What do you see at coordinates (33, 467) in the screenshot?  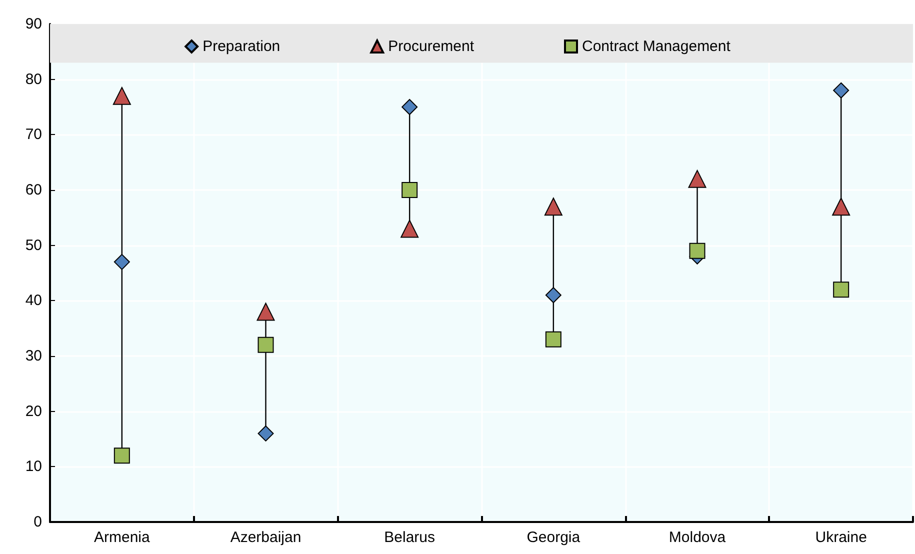 I see `y-tick-label: 10` at bounding box center [33, 467].